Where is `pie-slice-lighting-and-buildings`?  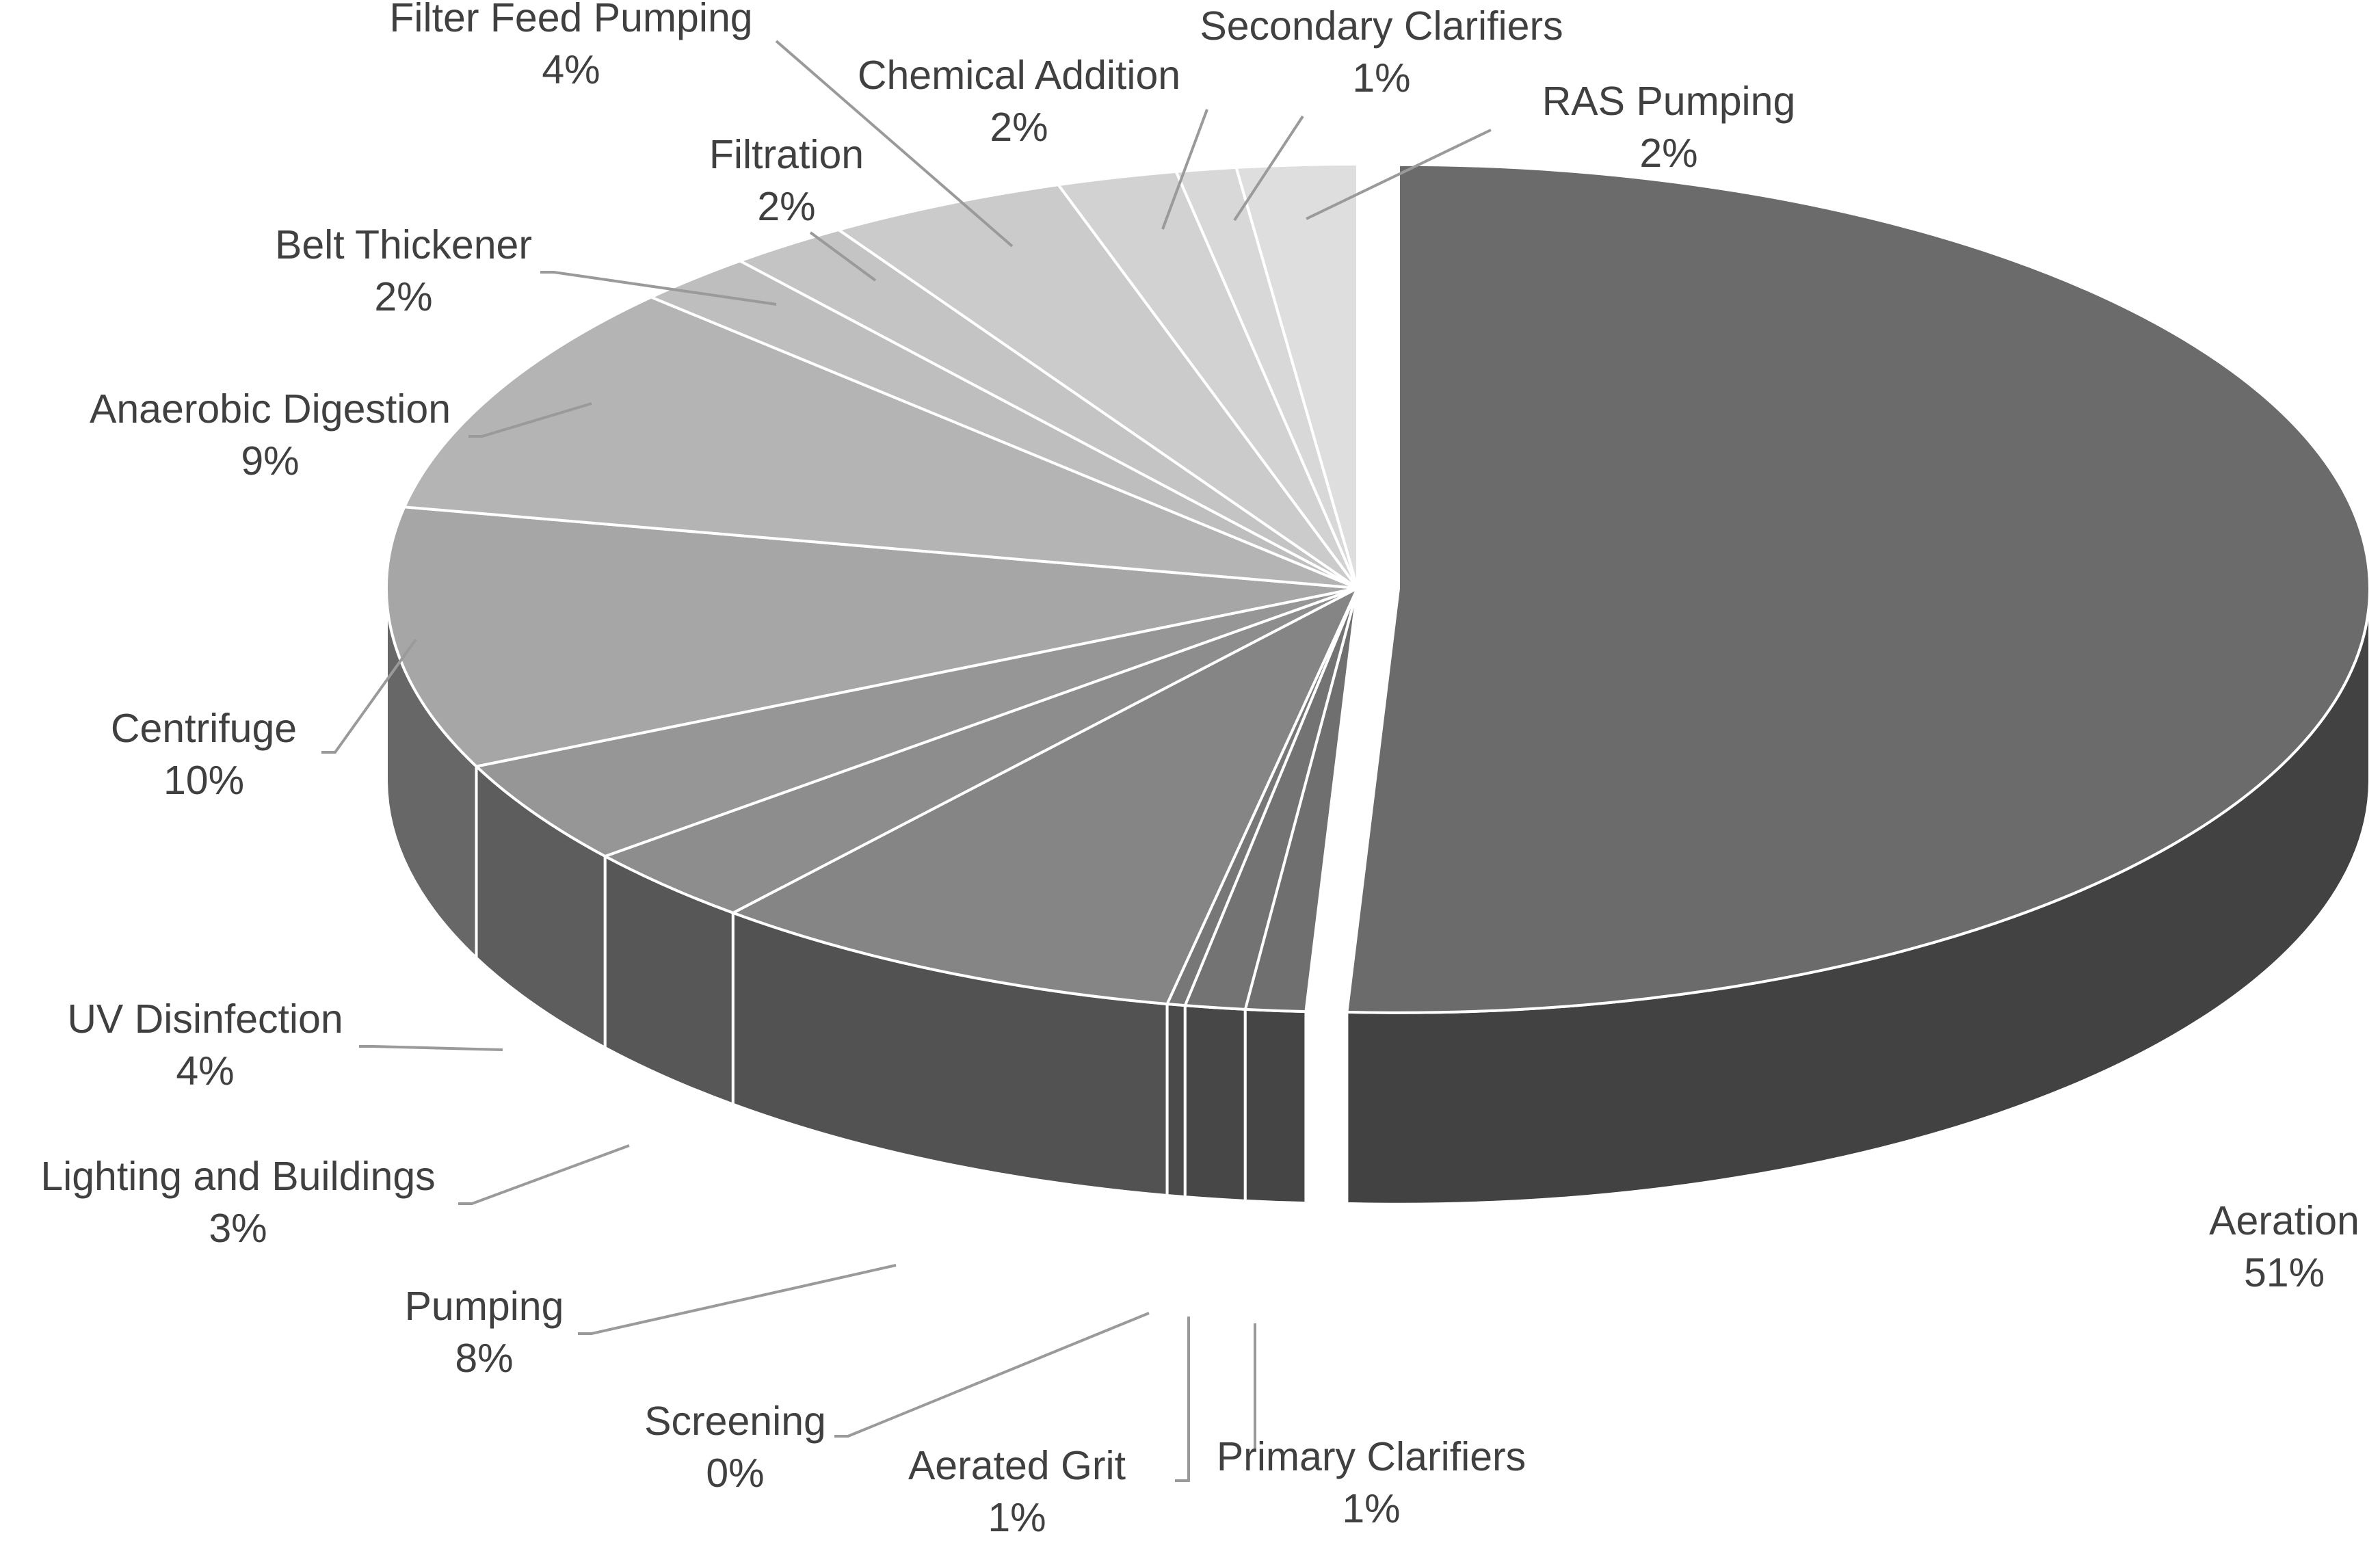 pie-slice-lighting-and-buildings is located at coordinates (981, 750).